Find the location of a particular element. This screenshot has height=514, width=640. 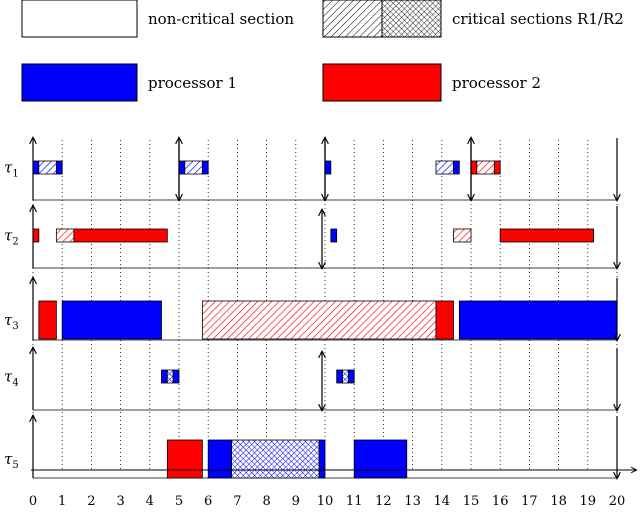

task-label-subscript: 3 is located at coordinates (15, 326).